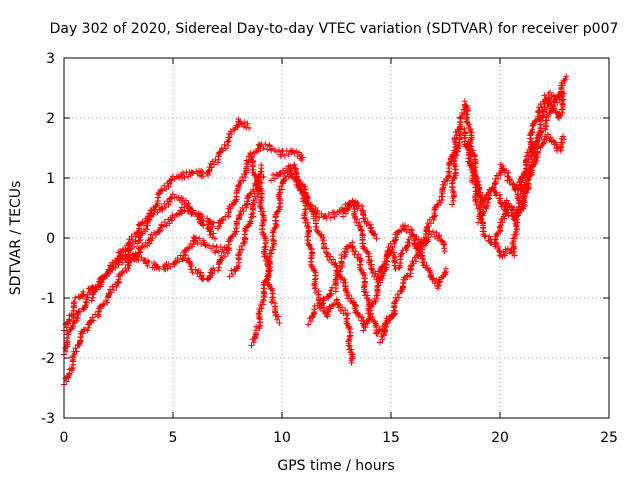 The width and height of the screenshot is (640, 480). I want to click on series-track-g, so click(245, 221).